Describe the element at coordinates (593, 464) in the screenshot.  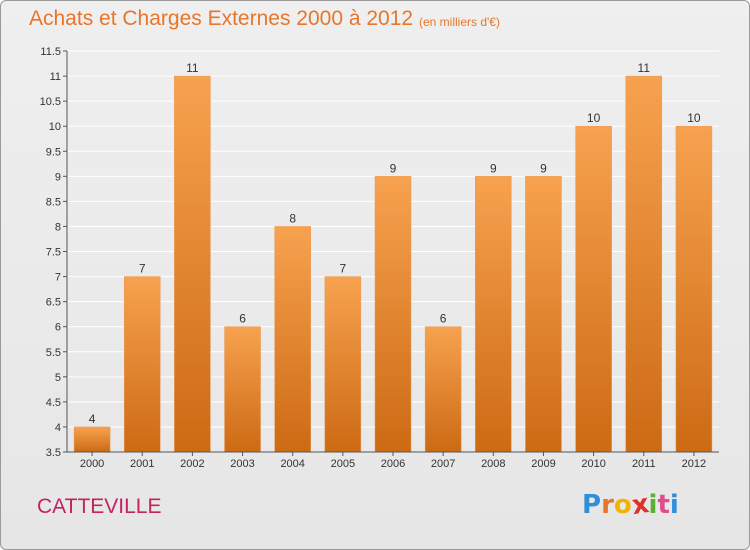
I see `x-tick-label: 2010` at that location.